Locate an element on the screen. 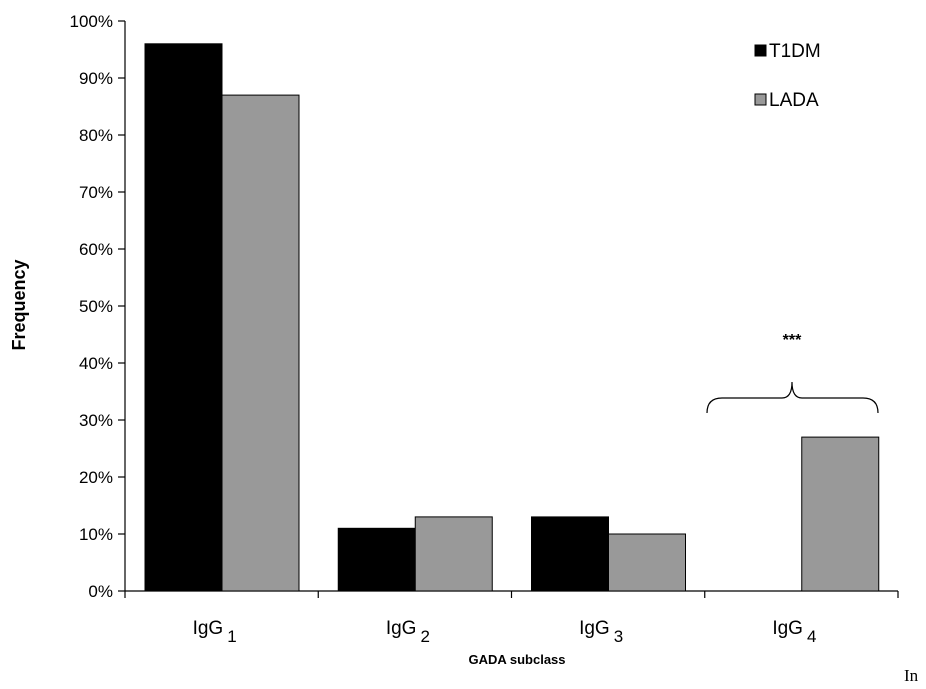 The width and height of the screenshot is (926, 689). y-tick-label: 50% is located at coordinates (96, 306).